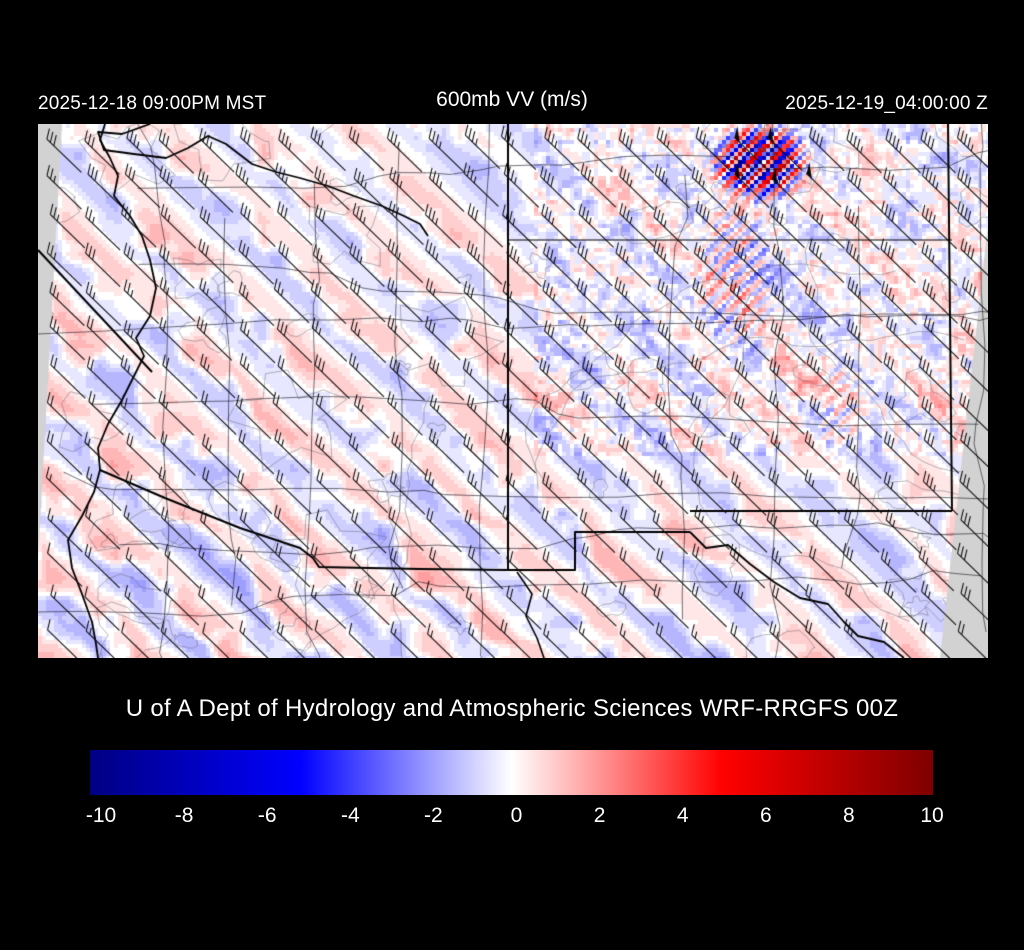 The image size is (1024, 950). I want to click on colorbar-tick-label: -6, so click(267, 815).